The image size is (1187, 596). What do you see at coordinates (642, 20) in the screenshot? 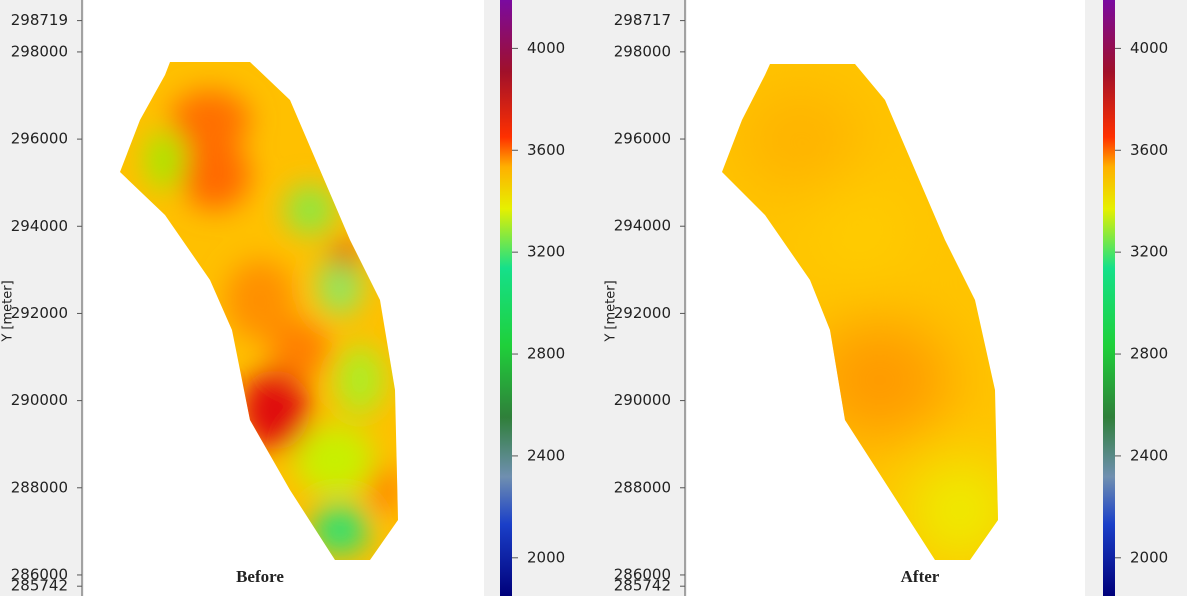
I see `y-tick-label: 298717` at bounding box center [642, 20].